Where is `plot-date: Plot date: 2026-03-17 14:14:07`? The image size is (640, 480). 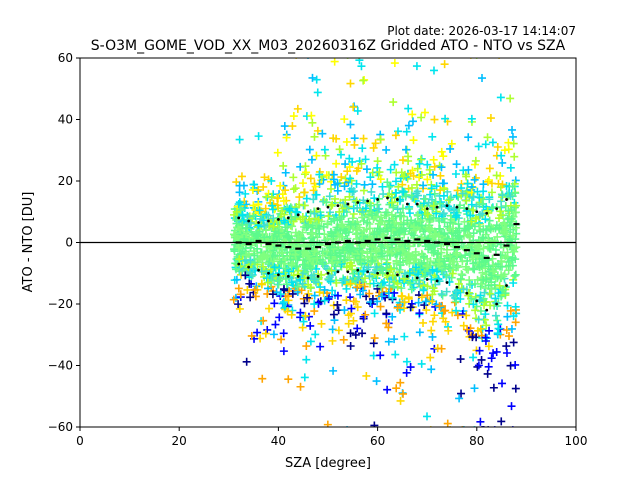
plot-date: Plot date: 2026-03-17 14:14:07 is located at coordinates (481, 31).